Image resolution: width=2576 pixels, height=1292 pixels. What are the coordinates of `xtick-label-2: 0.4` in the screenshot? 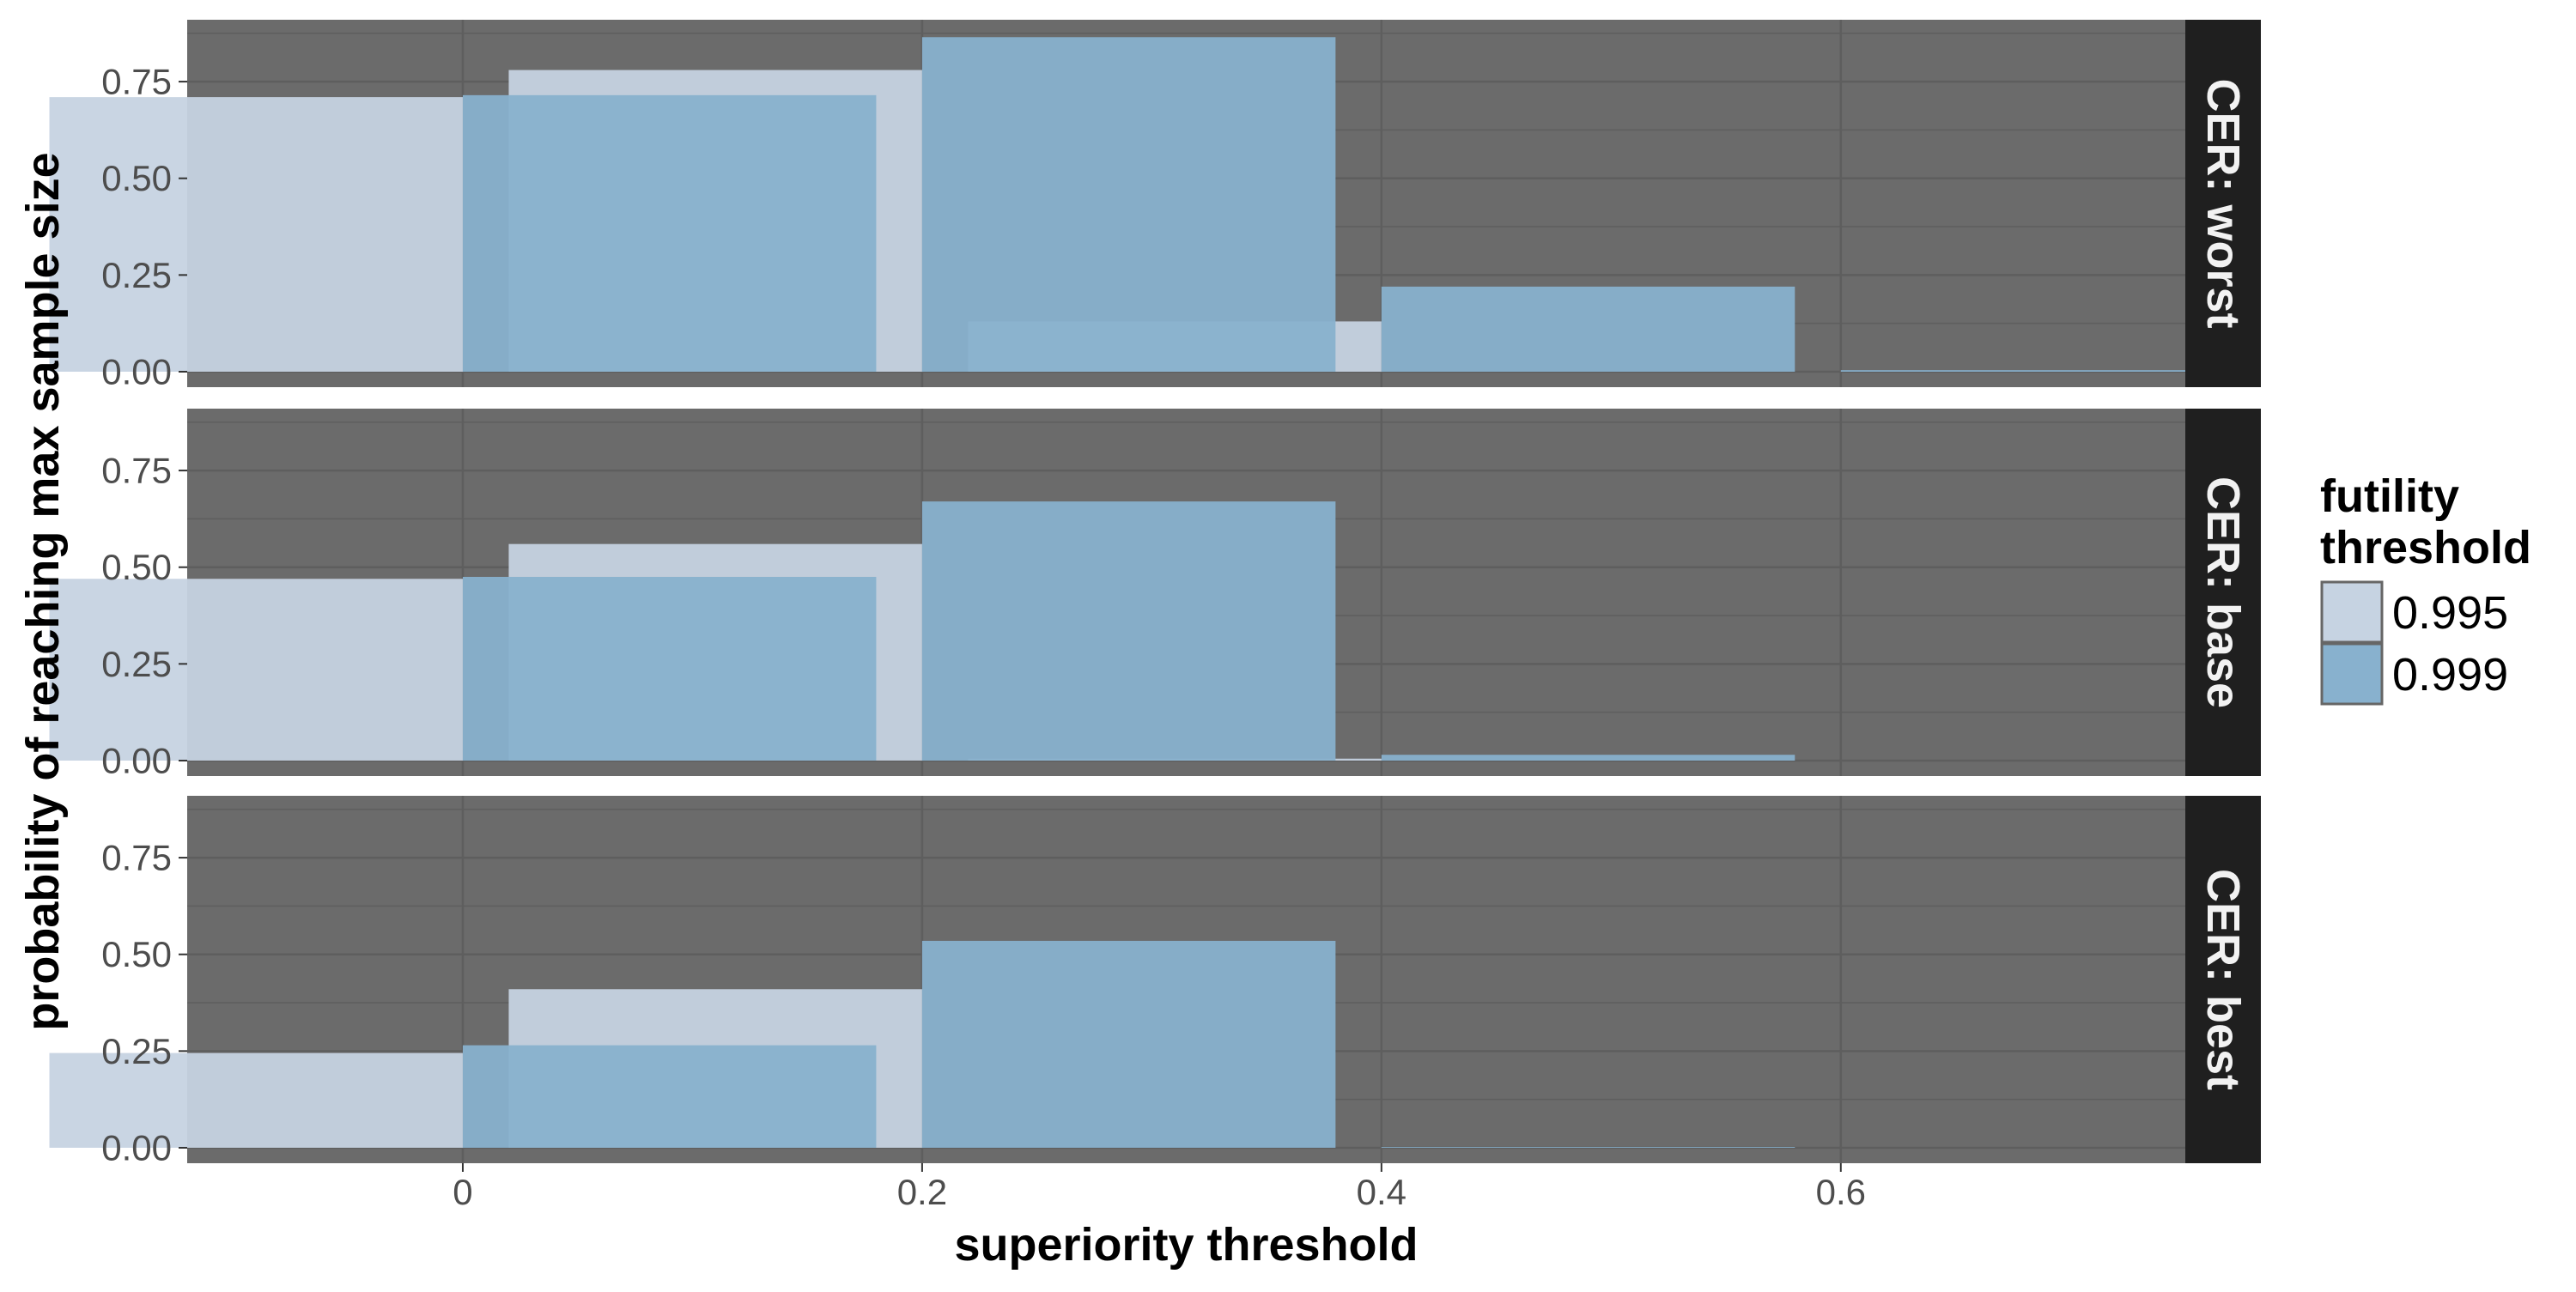 It's located at (1382, 1192).